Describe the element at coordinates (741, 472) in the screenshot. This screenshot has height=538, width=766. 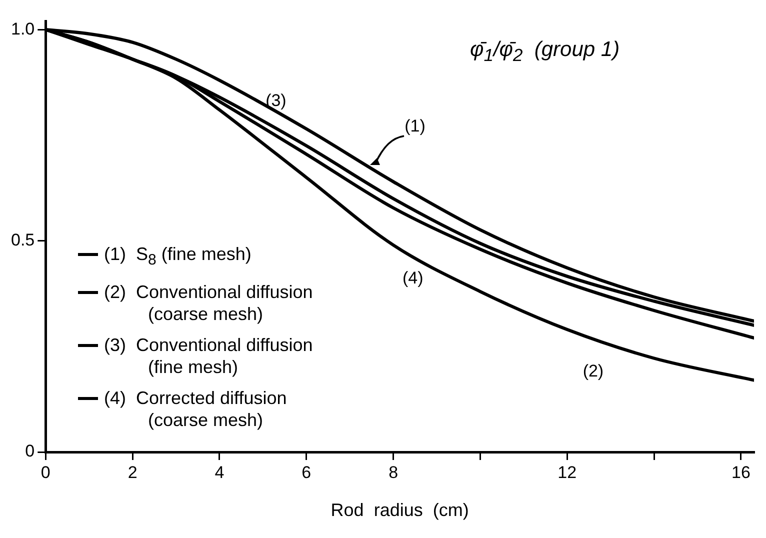
I see `x-tick-label: 16` at that location.